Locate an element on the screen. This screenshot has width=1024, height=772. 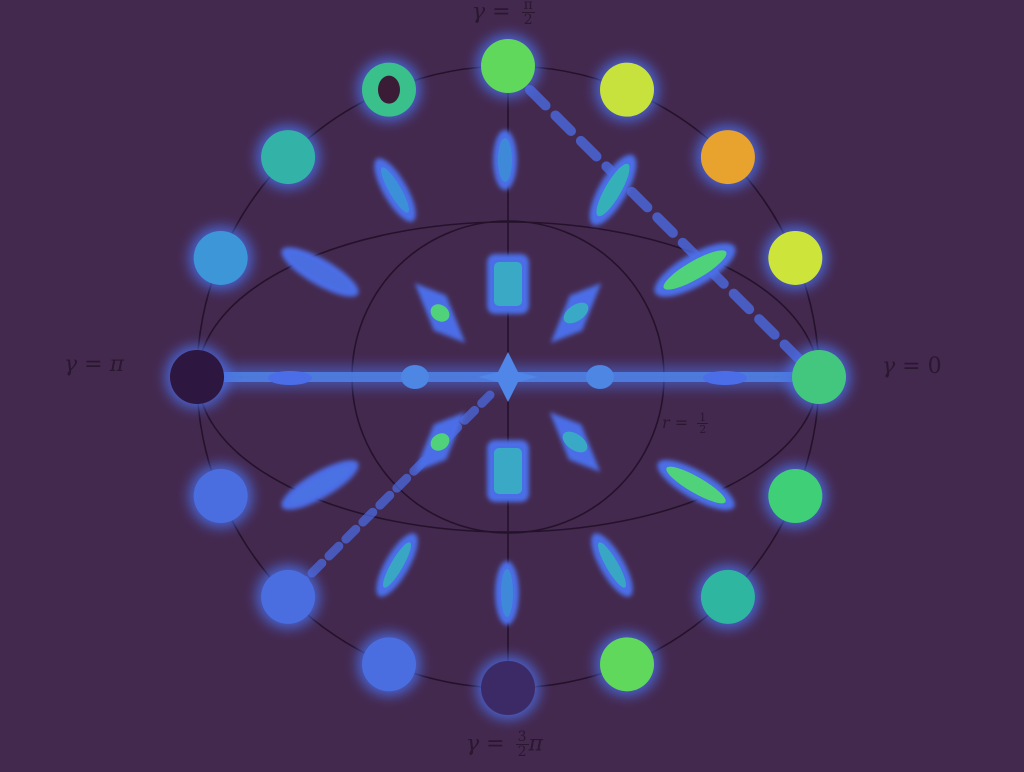
inner-shape-lower-left is located at coordinates (440, 442).